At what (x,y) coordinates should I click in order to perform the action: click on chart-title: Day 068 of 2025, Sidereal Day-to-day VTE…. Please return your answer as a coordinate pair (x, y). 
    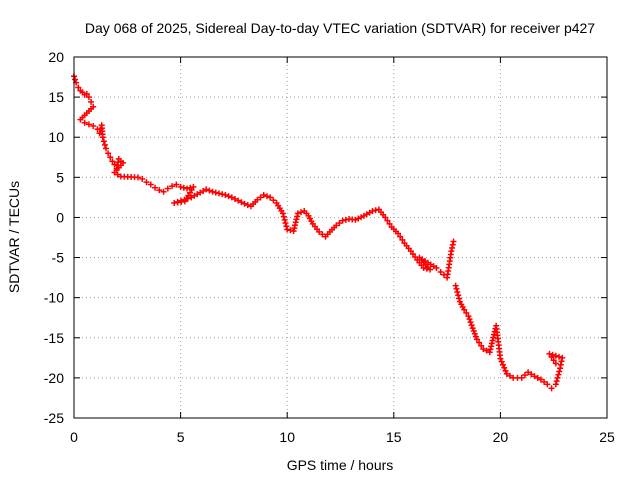
    Looking at the image, I should click on (340, 28).